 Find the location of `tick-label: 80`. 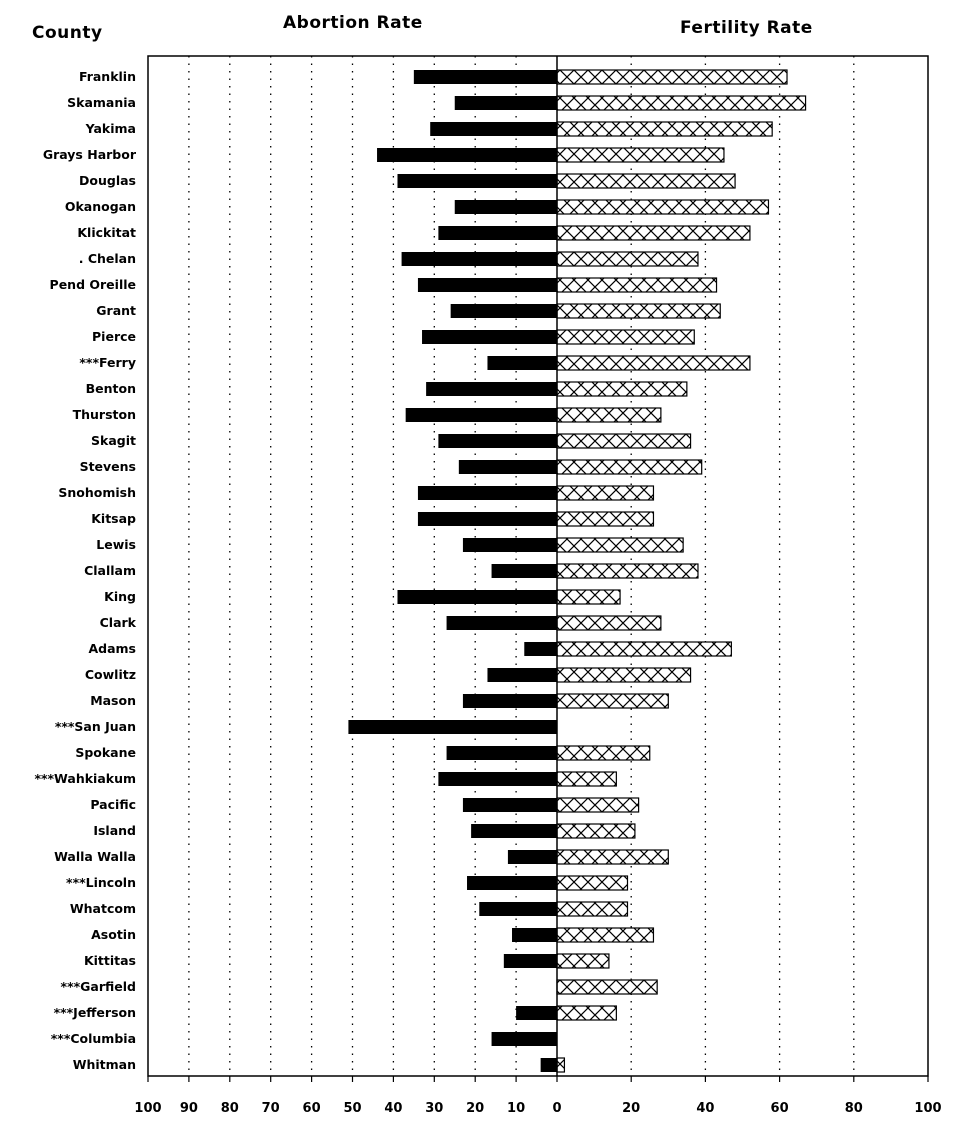

tick-label: 80 is located at coordinates (854, 1108).